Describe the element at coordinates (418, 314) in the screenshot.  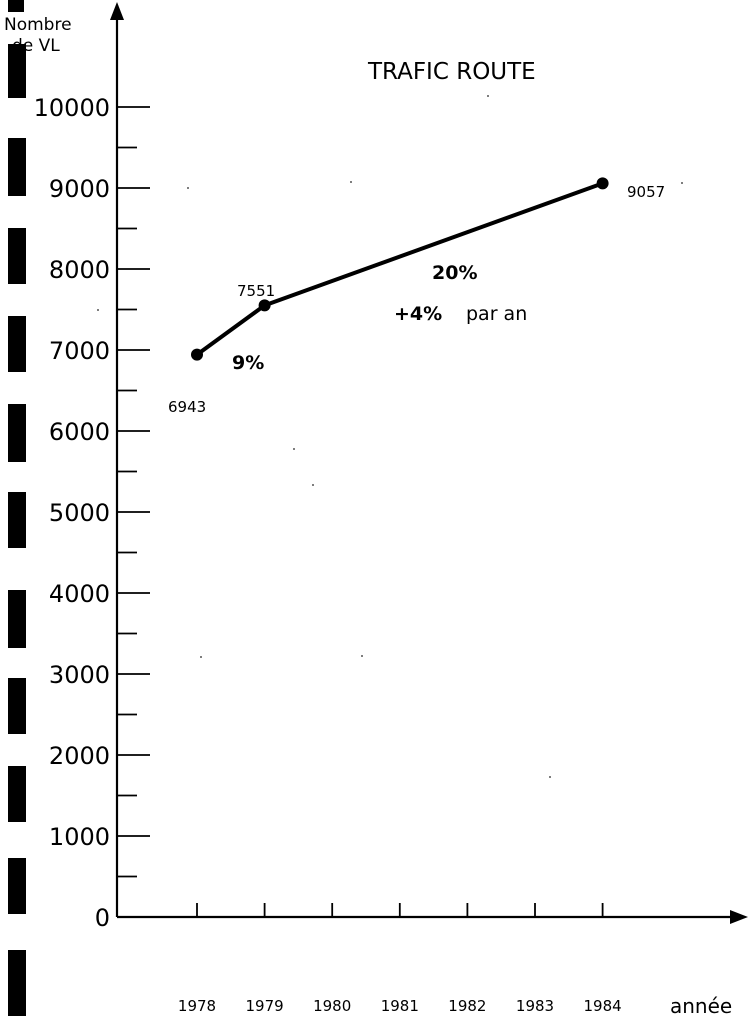
I see `annotation-rate-value: +4%` at that location.